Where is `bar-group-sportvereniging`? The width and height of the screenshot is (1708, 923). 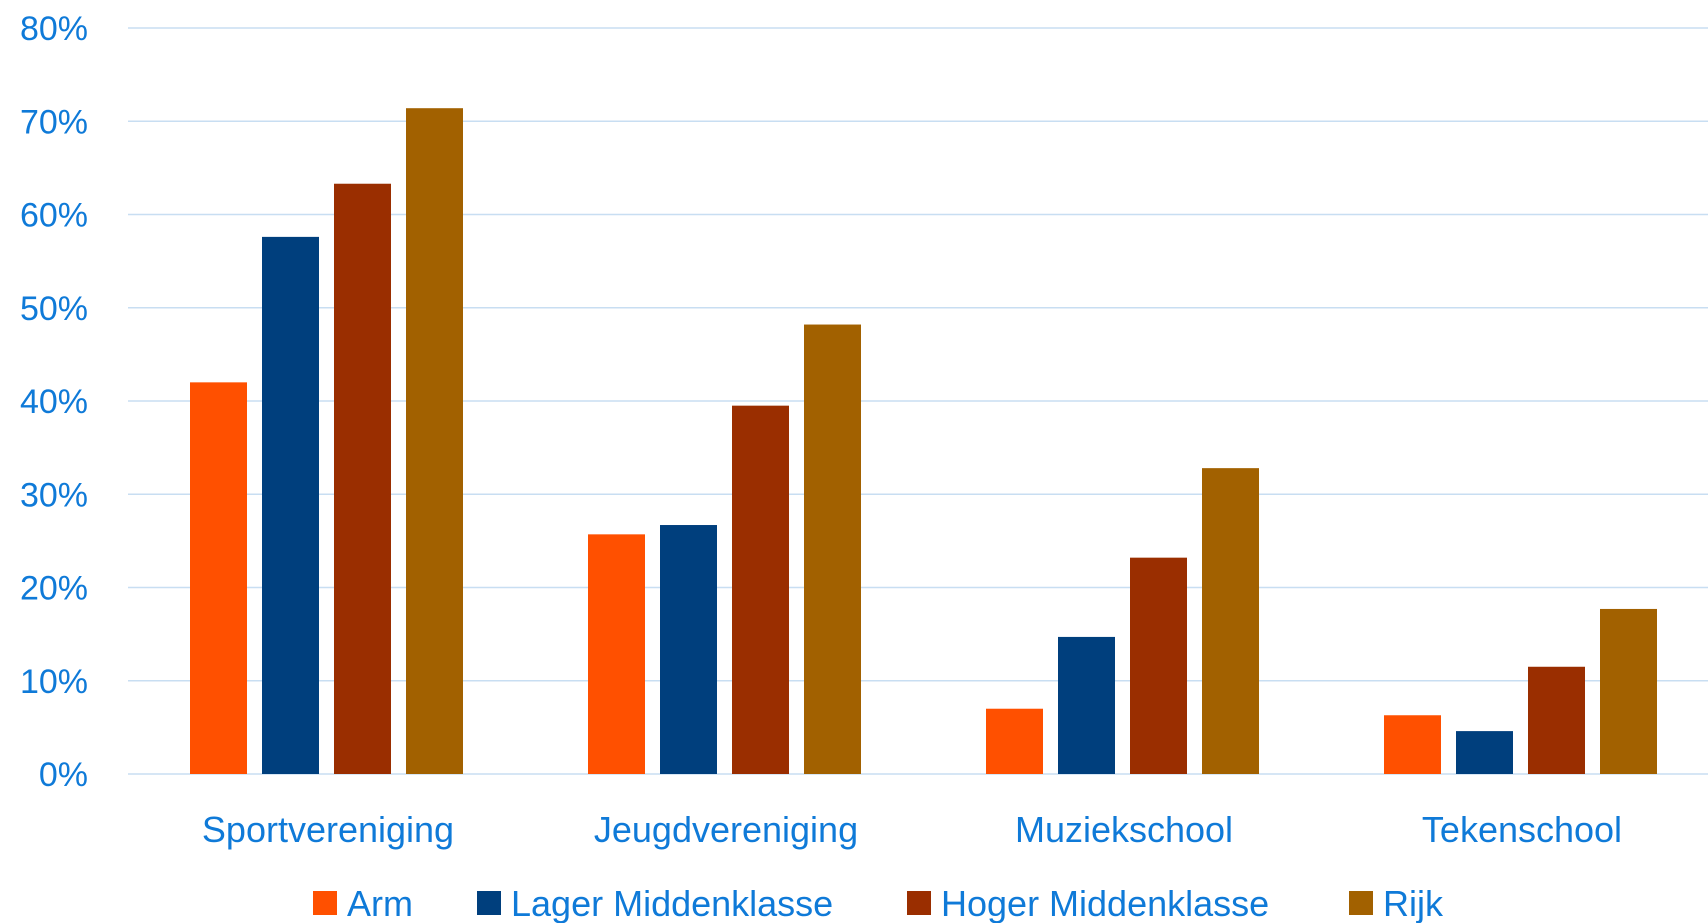 bar-group-sportvereniging is located at coordinates (326, 441).